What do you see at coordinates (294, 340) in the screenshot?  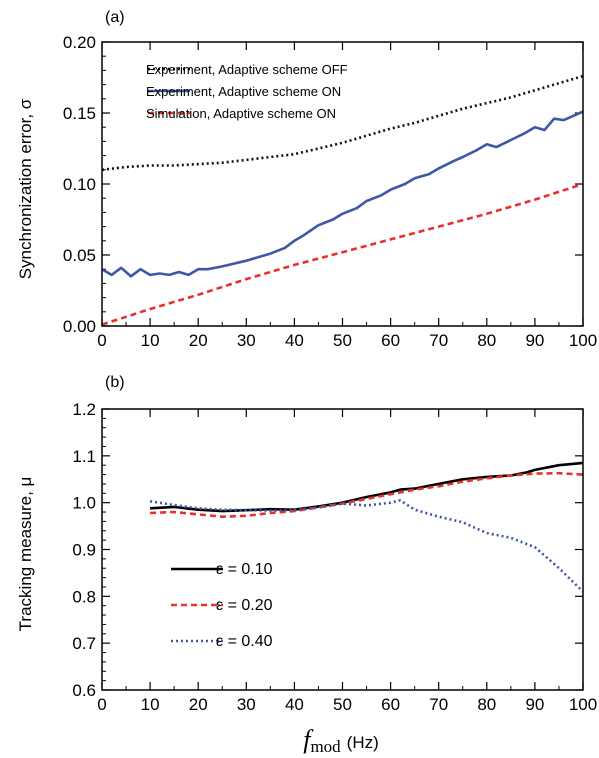 I see `panel-a-x-tick-label: 40` at bounding box center [294, 340].